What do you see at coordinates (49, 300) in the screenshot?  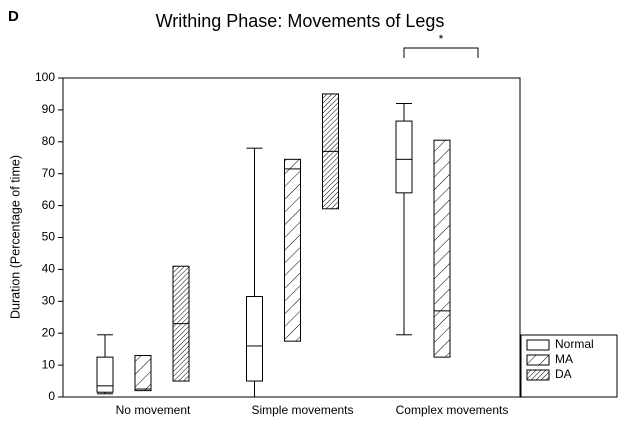 I see `y-tick-label: 30` at bounding box center [49, 300].